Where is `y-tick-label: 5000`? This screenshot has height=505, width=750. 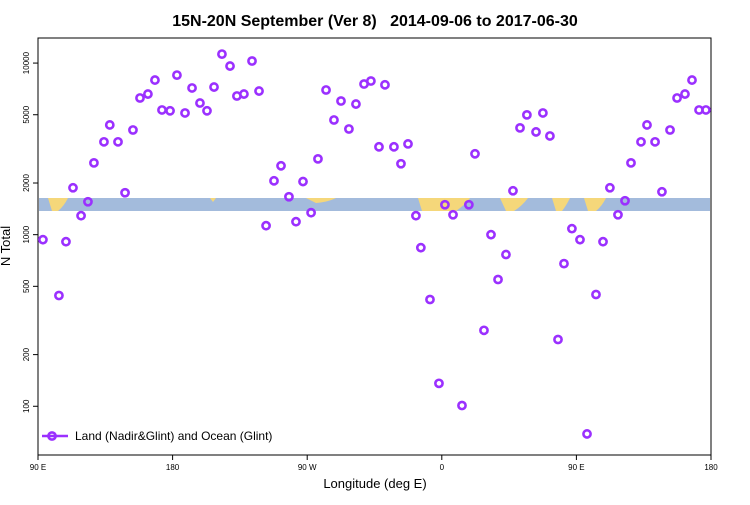 y-tick-label: 5000 is located at coordinates (26, 114).